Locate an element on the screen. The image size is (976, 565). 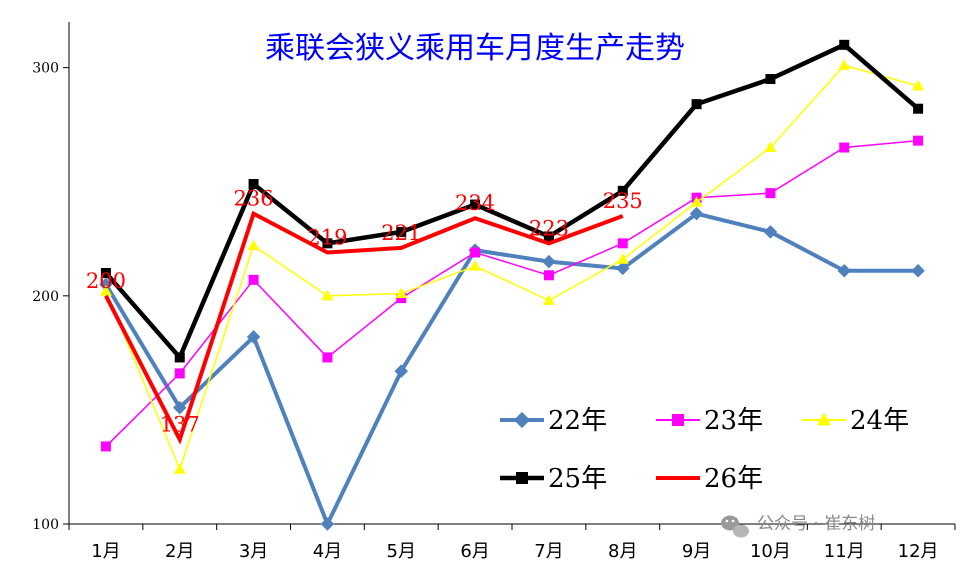
data-label: 223 is located at coordinates (549, 228).